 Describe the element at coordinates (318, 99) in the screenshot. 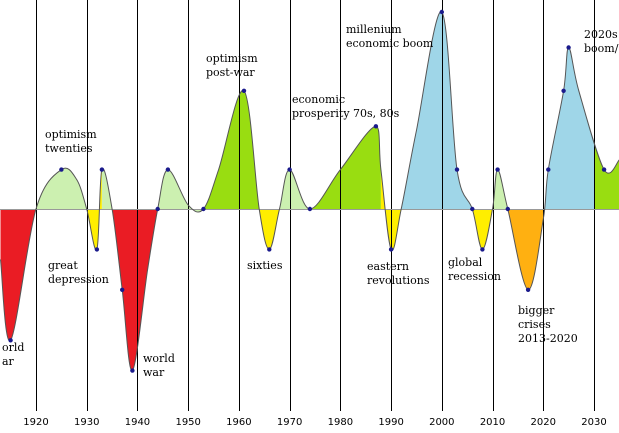

I see `annotation-text: economic` at that location.